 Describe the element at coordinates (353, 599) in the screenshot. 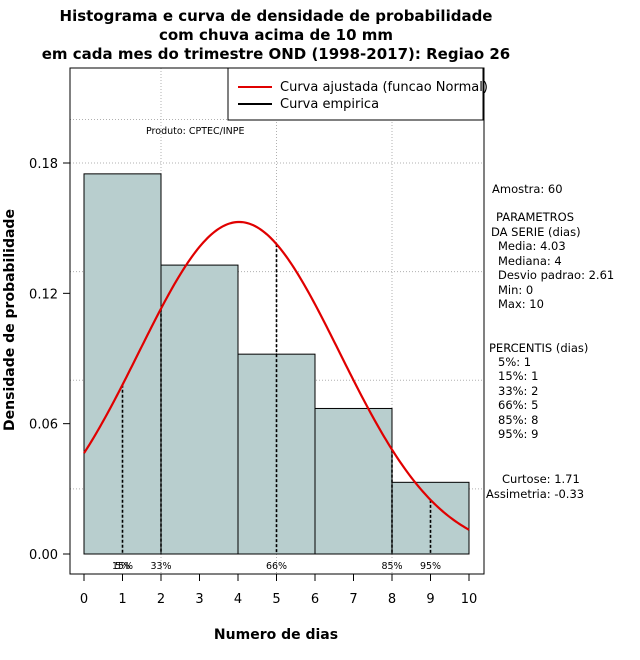

I see `x-tick-label: 7` at that location.